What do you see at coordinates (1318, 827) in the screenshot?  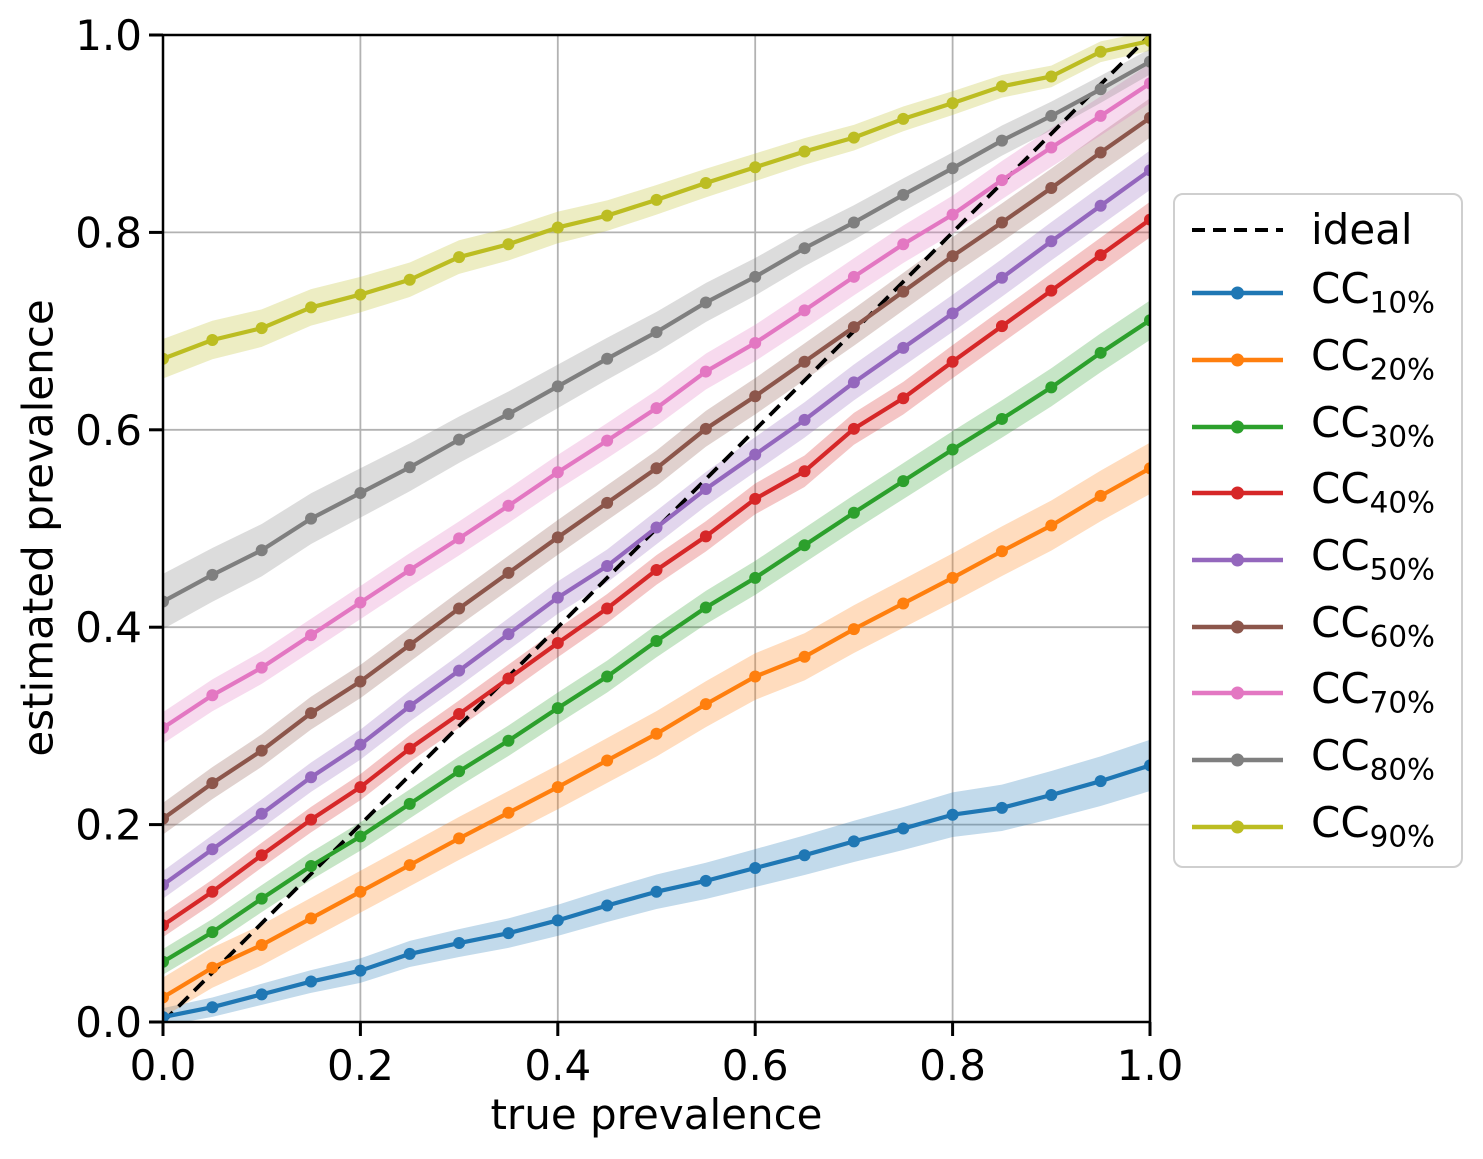 I see `legend-entry-cc-90: CC90%` at bounding box center [1318, 827].